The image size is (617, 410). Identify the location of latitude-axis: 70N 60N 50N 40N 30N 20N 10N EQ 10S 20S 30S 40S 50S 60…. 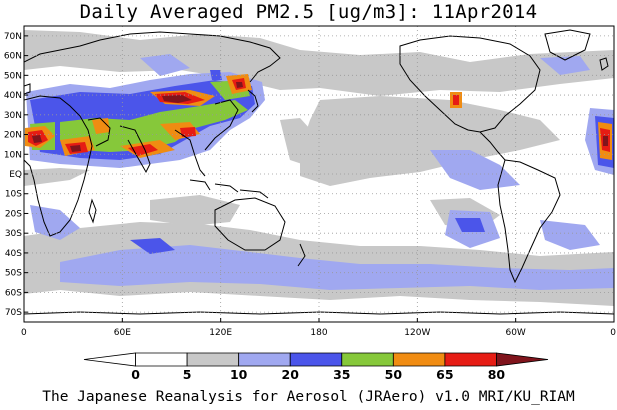
(16, 175).